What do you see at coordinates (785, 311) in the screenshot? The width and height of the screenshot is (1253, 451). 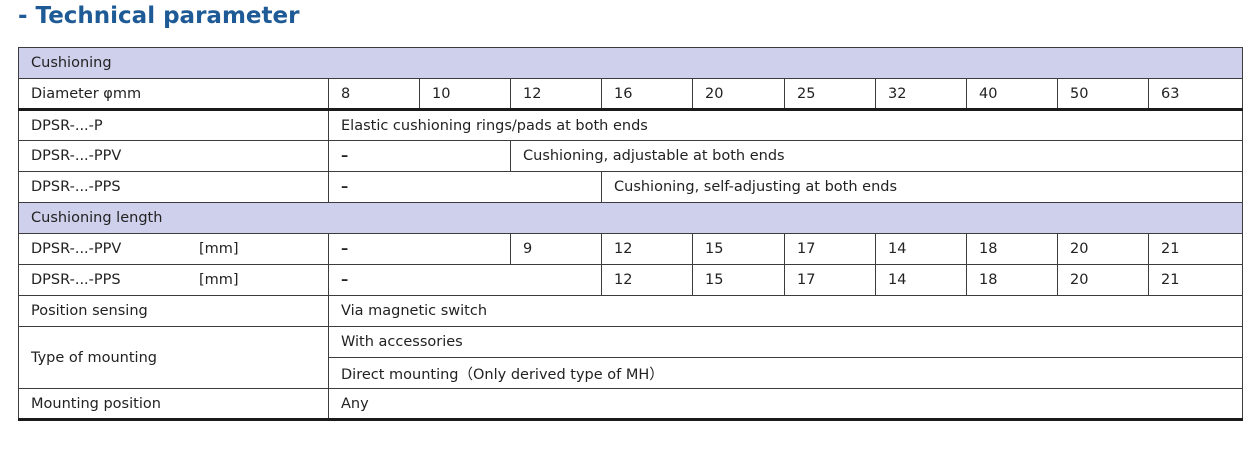 I see `cell-value: Via magnetic switch` at bounding box center [785, 311].